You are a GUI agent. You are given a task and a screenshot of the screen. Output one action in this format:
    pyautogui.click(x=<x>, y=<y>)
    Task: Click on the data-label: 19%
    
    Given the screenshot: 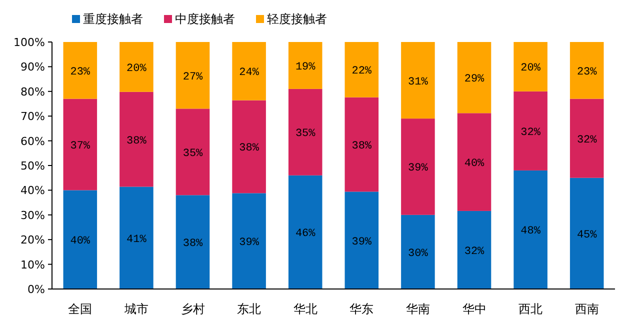 What is the action you would take?
    pyautogui.click(x=305, y=67)
    